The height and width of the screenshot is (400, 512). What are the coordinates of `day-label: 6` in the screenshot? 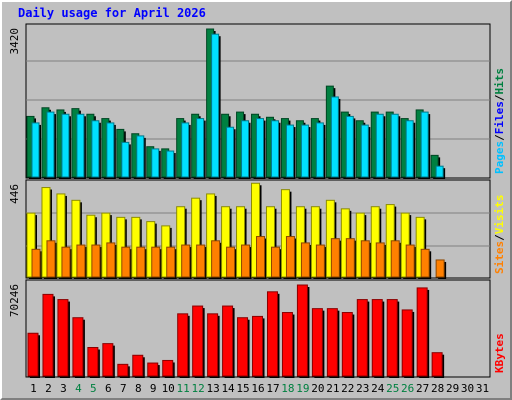 It's located at (108, 388).